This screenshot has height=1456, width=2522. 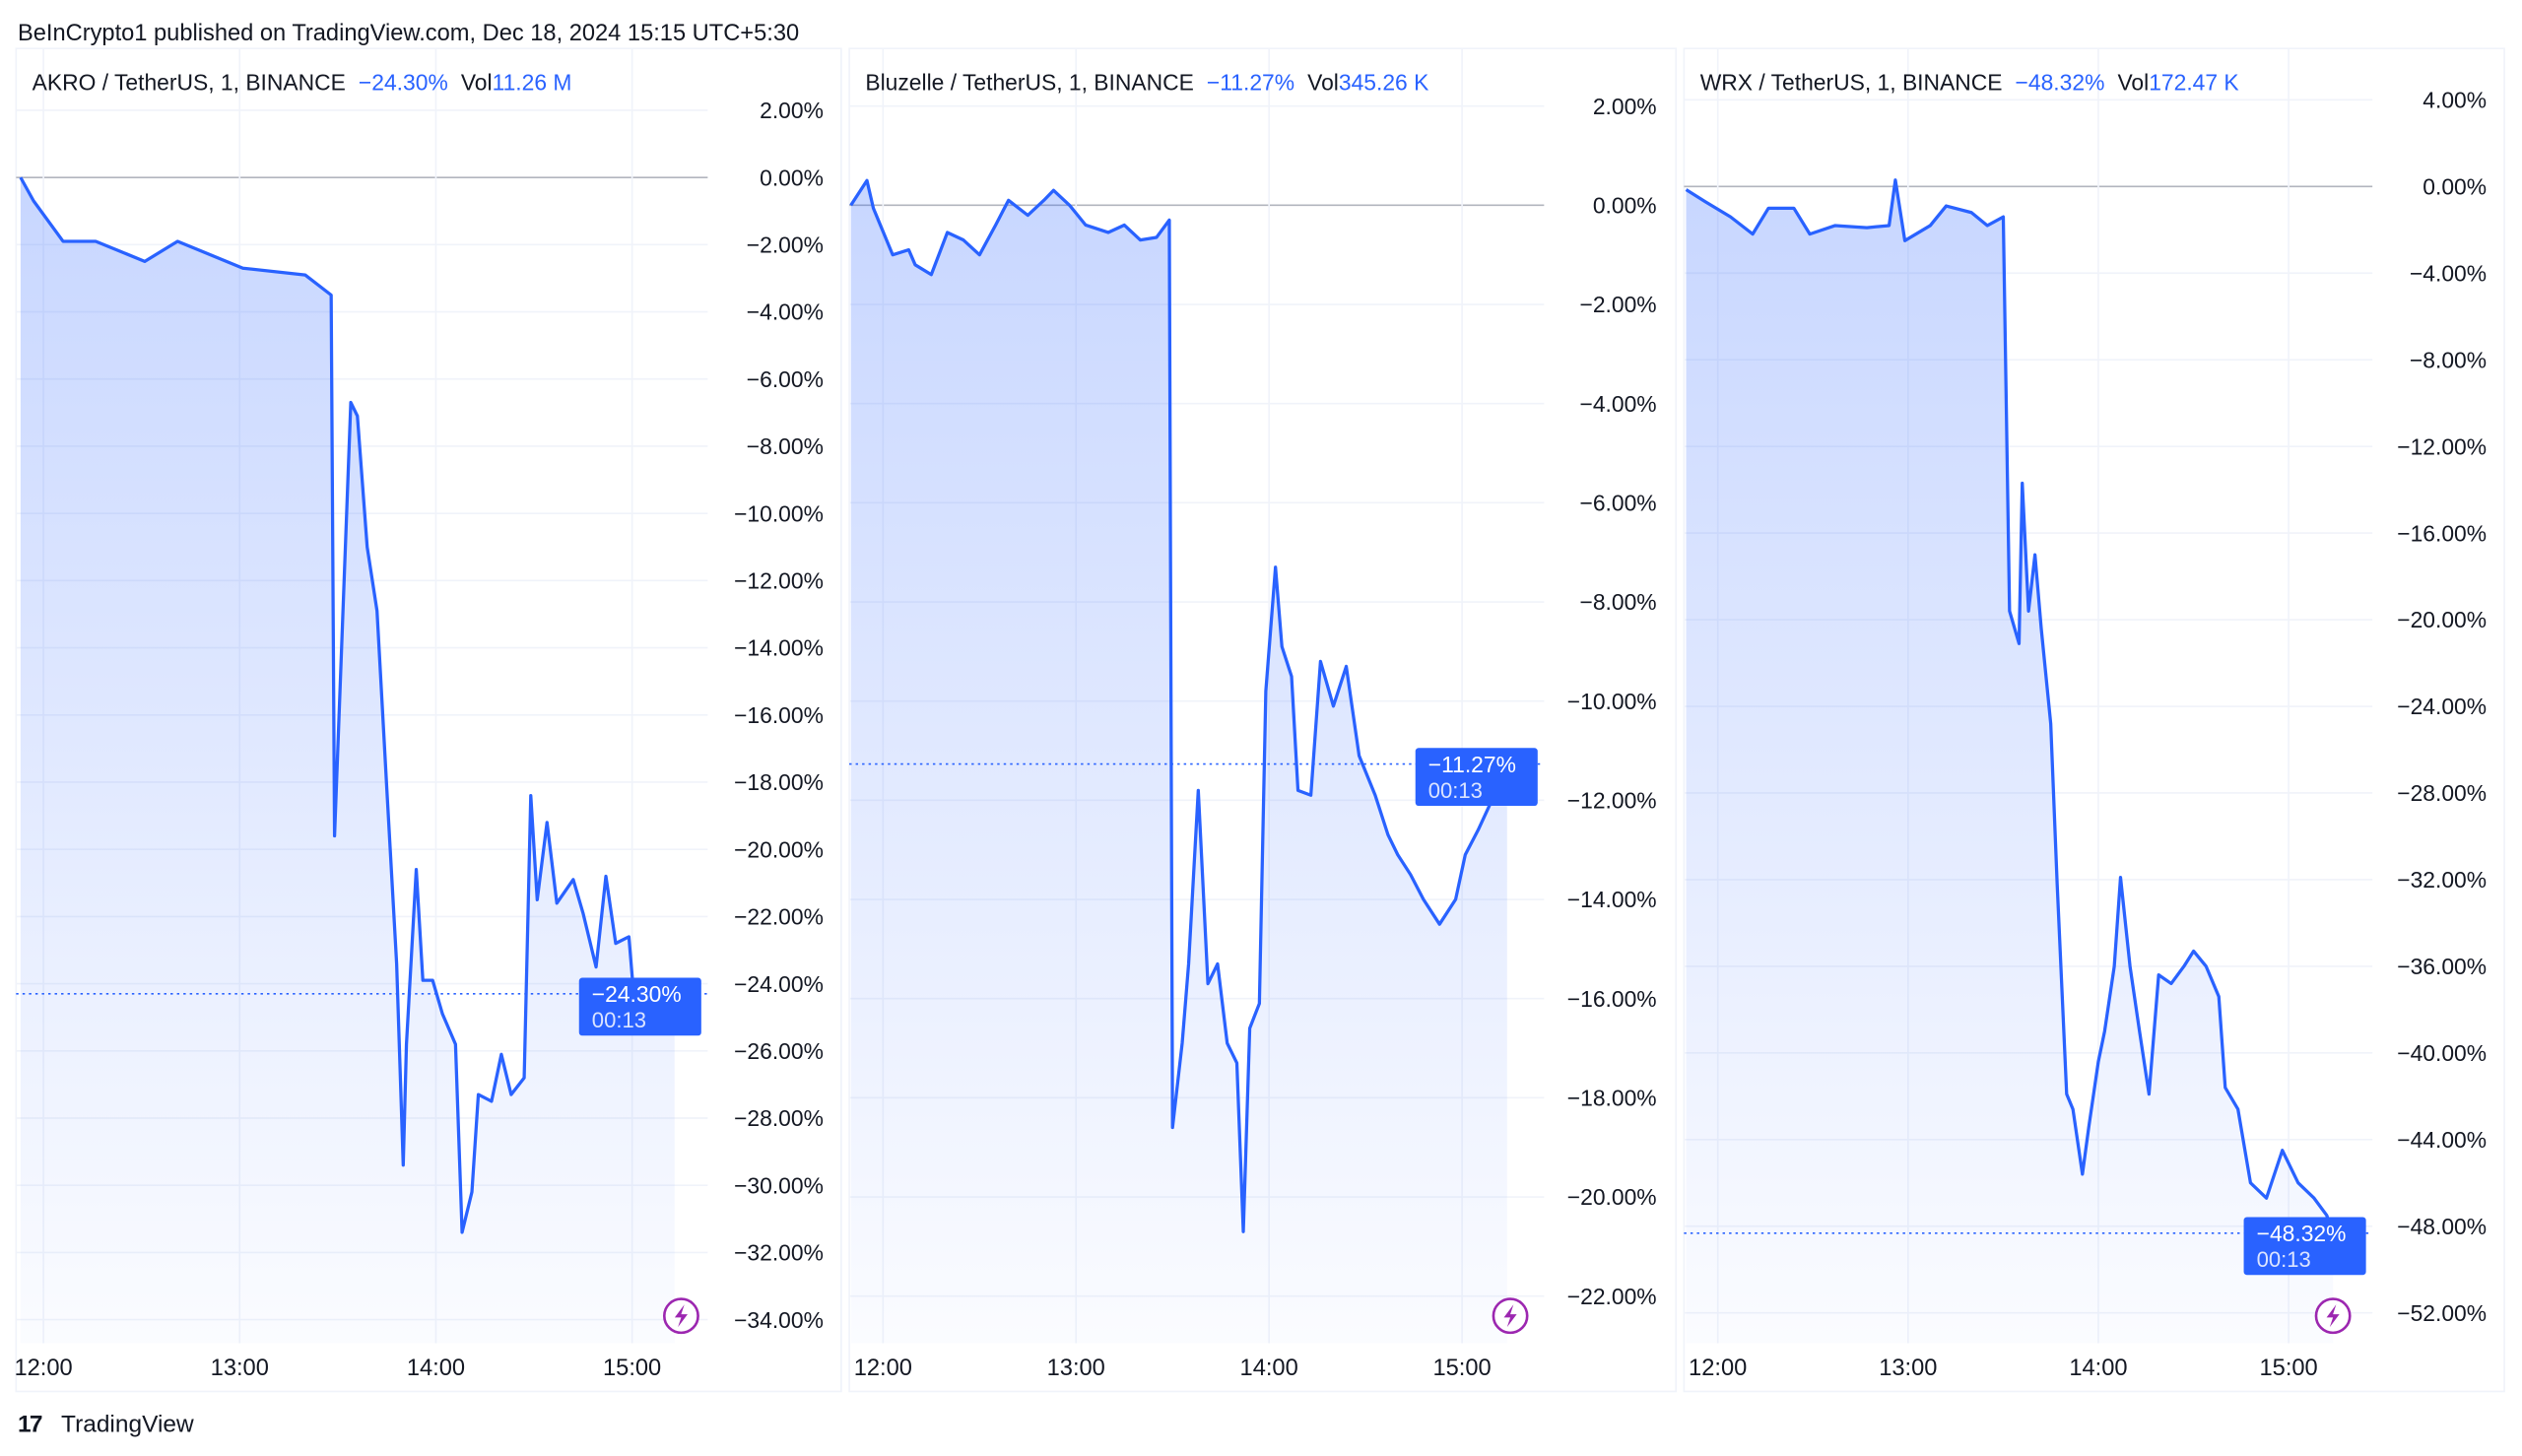 What do you see at coordinates (2193, 83) in the screenshot?
I see `legend-vol-value: 172.47 K` at bounding box center [2193, 83].